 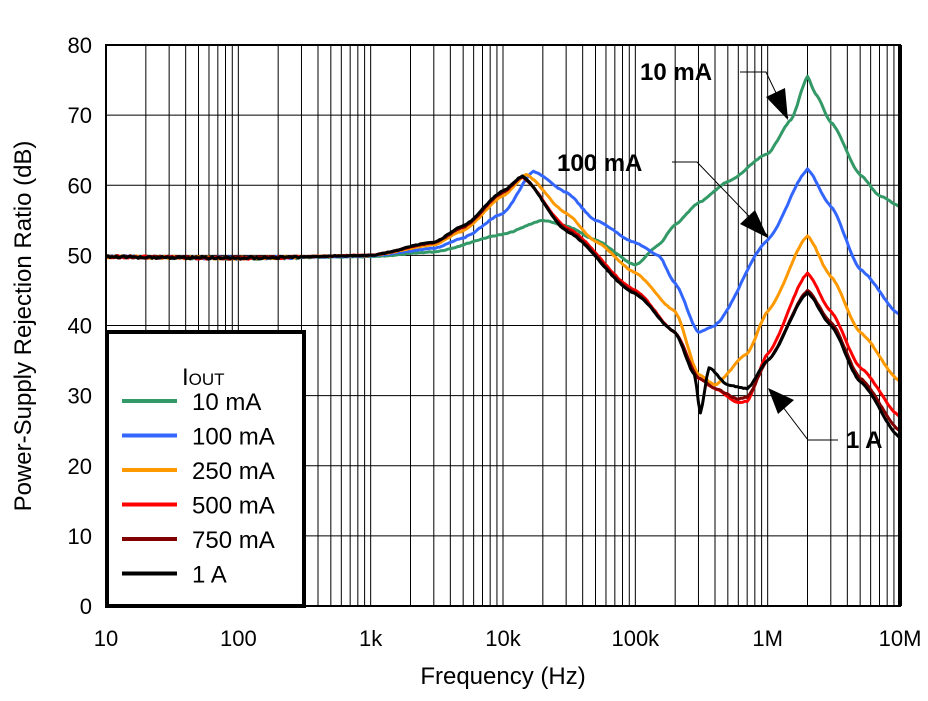 I want to click on annotation-100ma-arrow-icon, so click(x=754, y=224).